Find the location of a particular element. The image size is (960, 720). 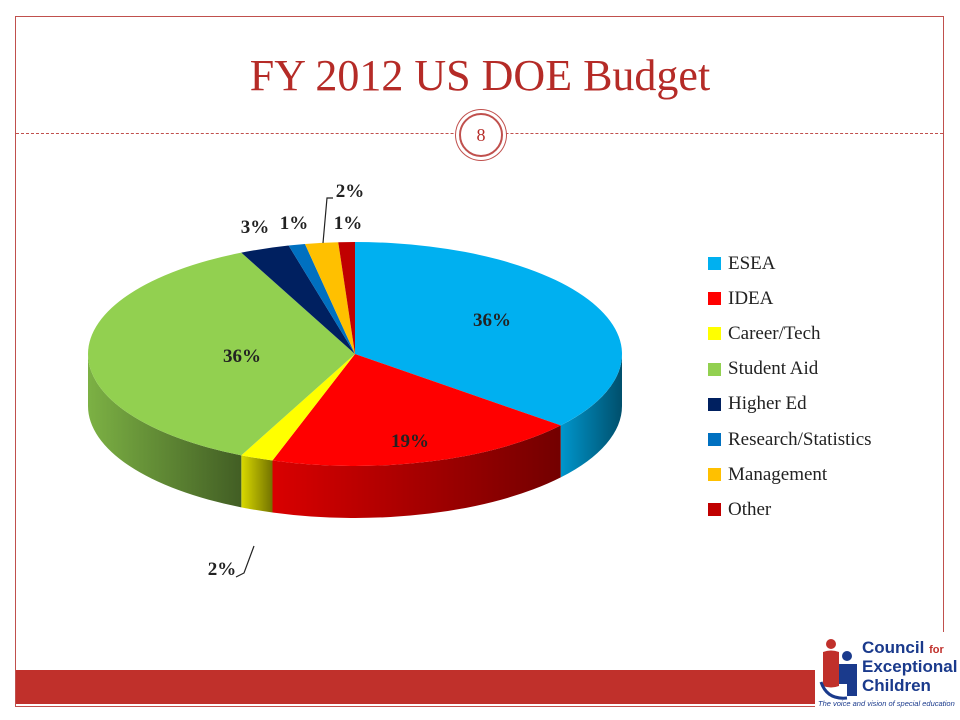

legend-label: IDEA is located at coordinates (751, 298).